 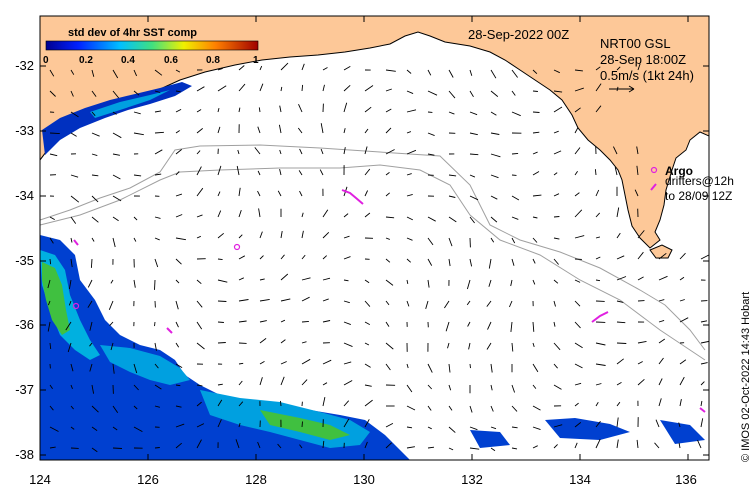 I want to click on argo-float, so click(x=237, y=247).